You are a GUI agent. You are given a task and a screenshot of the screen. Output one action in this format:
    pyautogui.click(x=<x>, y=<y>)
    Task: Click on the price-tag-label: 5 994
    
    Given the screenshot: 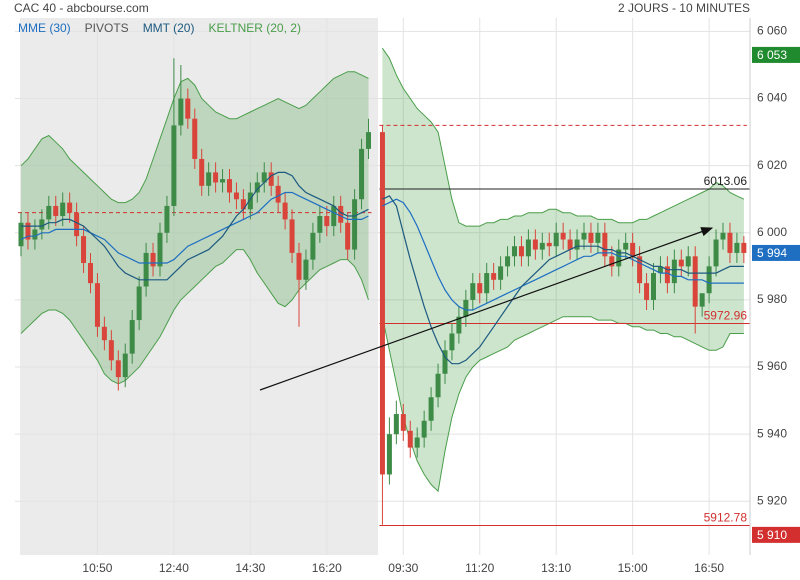 What is the action you would take?
    pyautogui.click(x=772, y=253)
    